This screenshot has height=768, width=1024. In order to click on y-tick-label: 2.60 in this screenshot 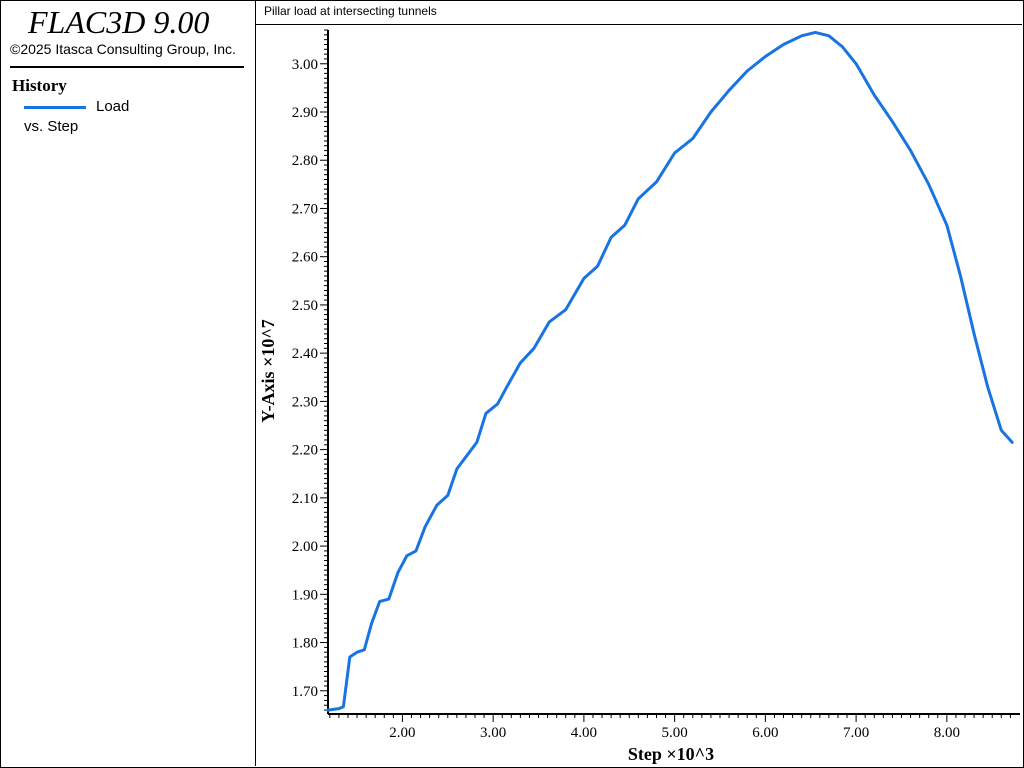, I will do `click(305, 258)`.